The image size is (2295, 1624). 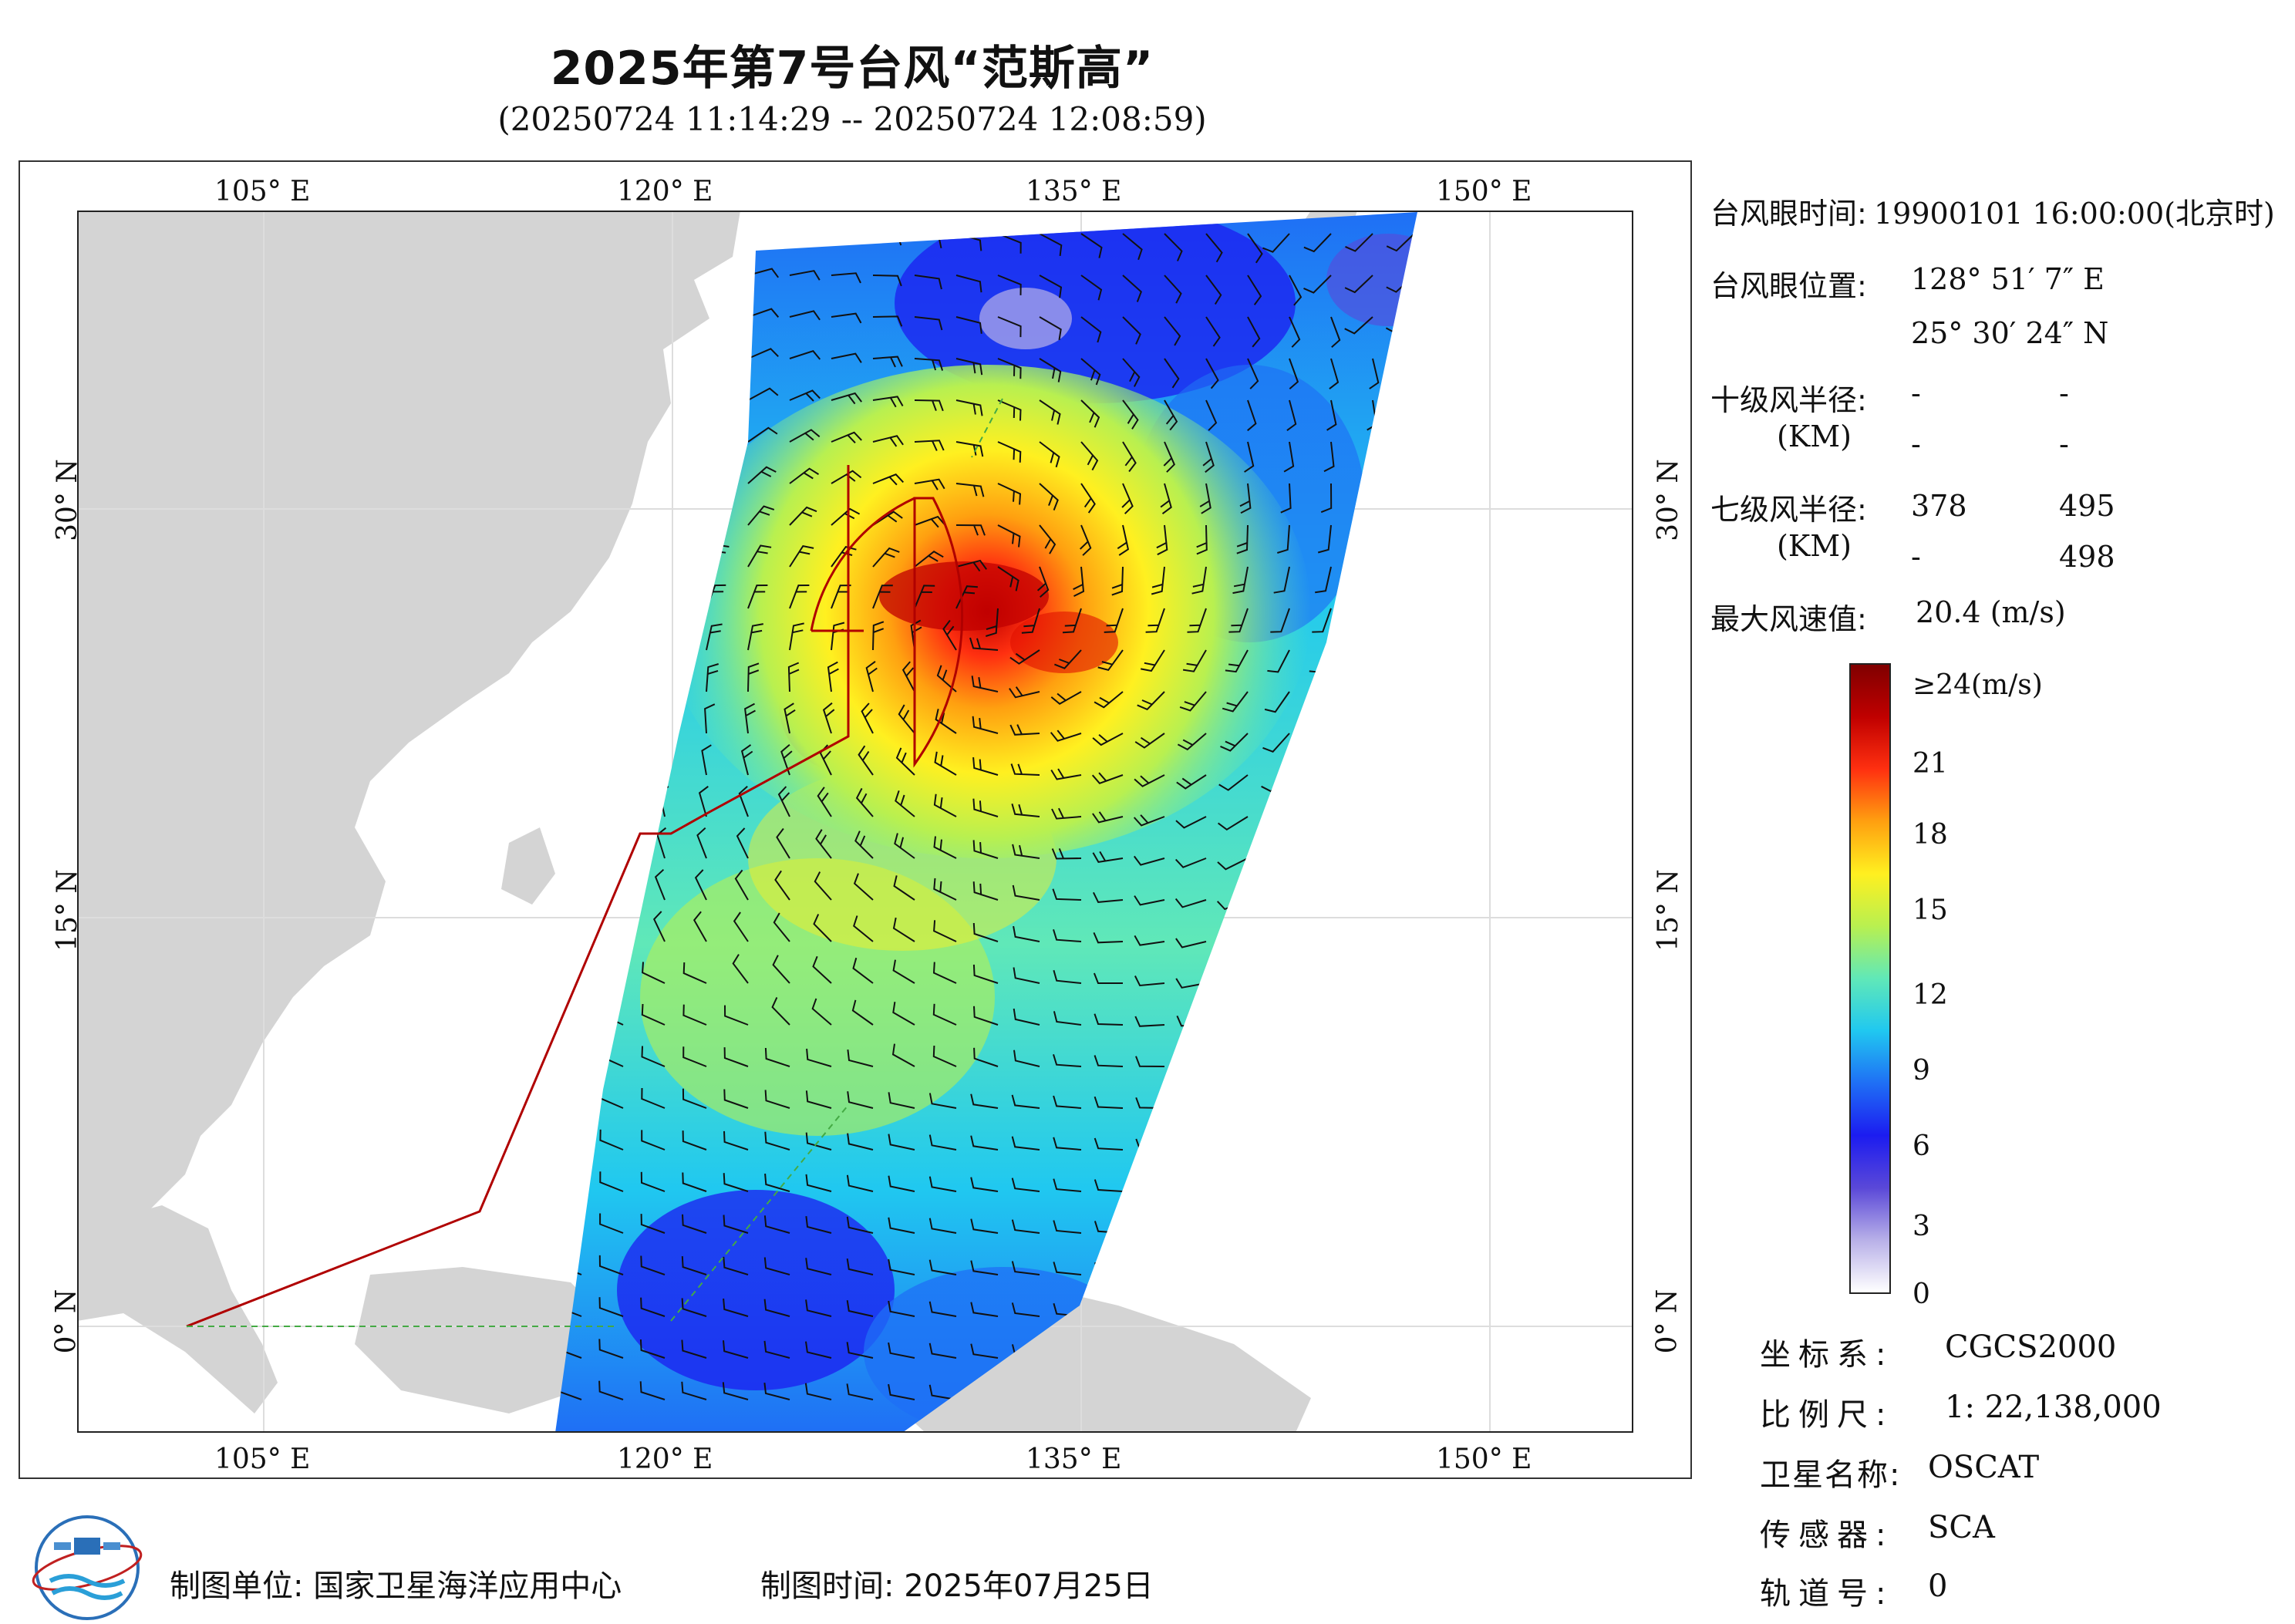 What do you see at coordinates (262, 191) in the screenshot?
I see `lon-tick-top-105: 105° E` at bounding box center [262, 191].